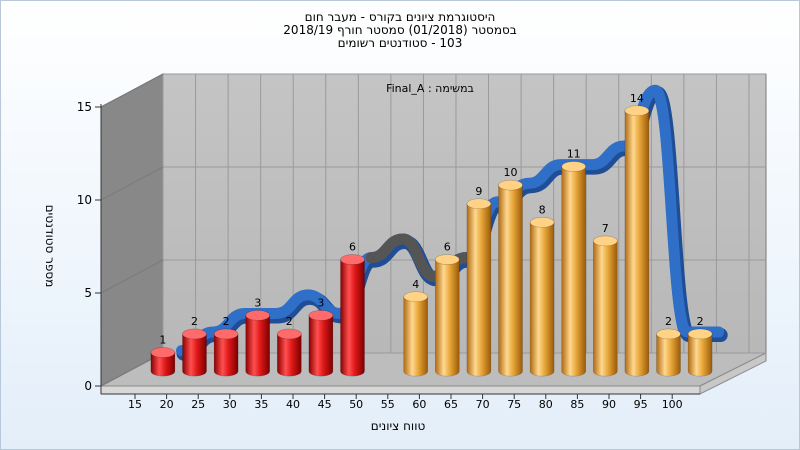 The width and height of the screenshot is (800, 450). Describe the element at coordinates (84, 200) in the screenshot. I see `y-tick-label: 10` at that location.